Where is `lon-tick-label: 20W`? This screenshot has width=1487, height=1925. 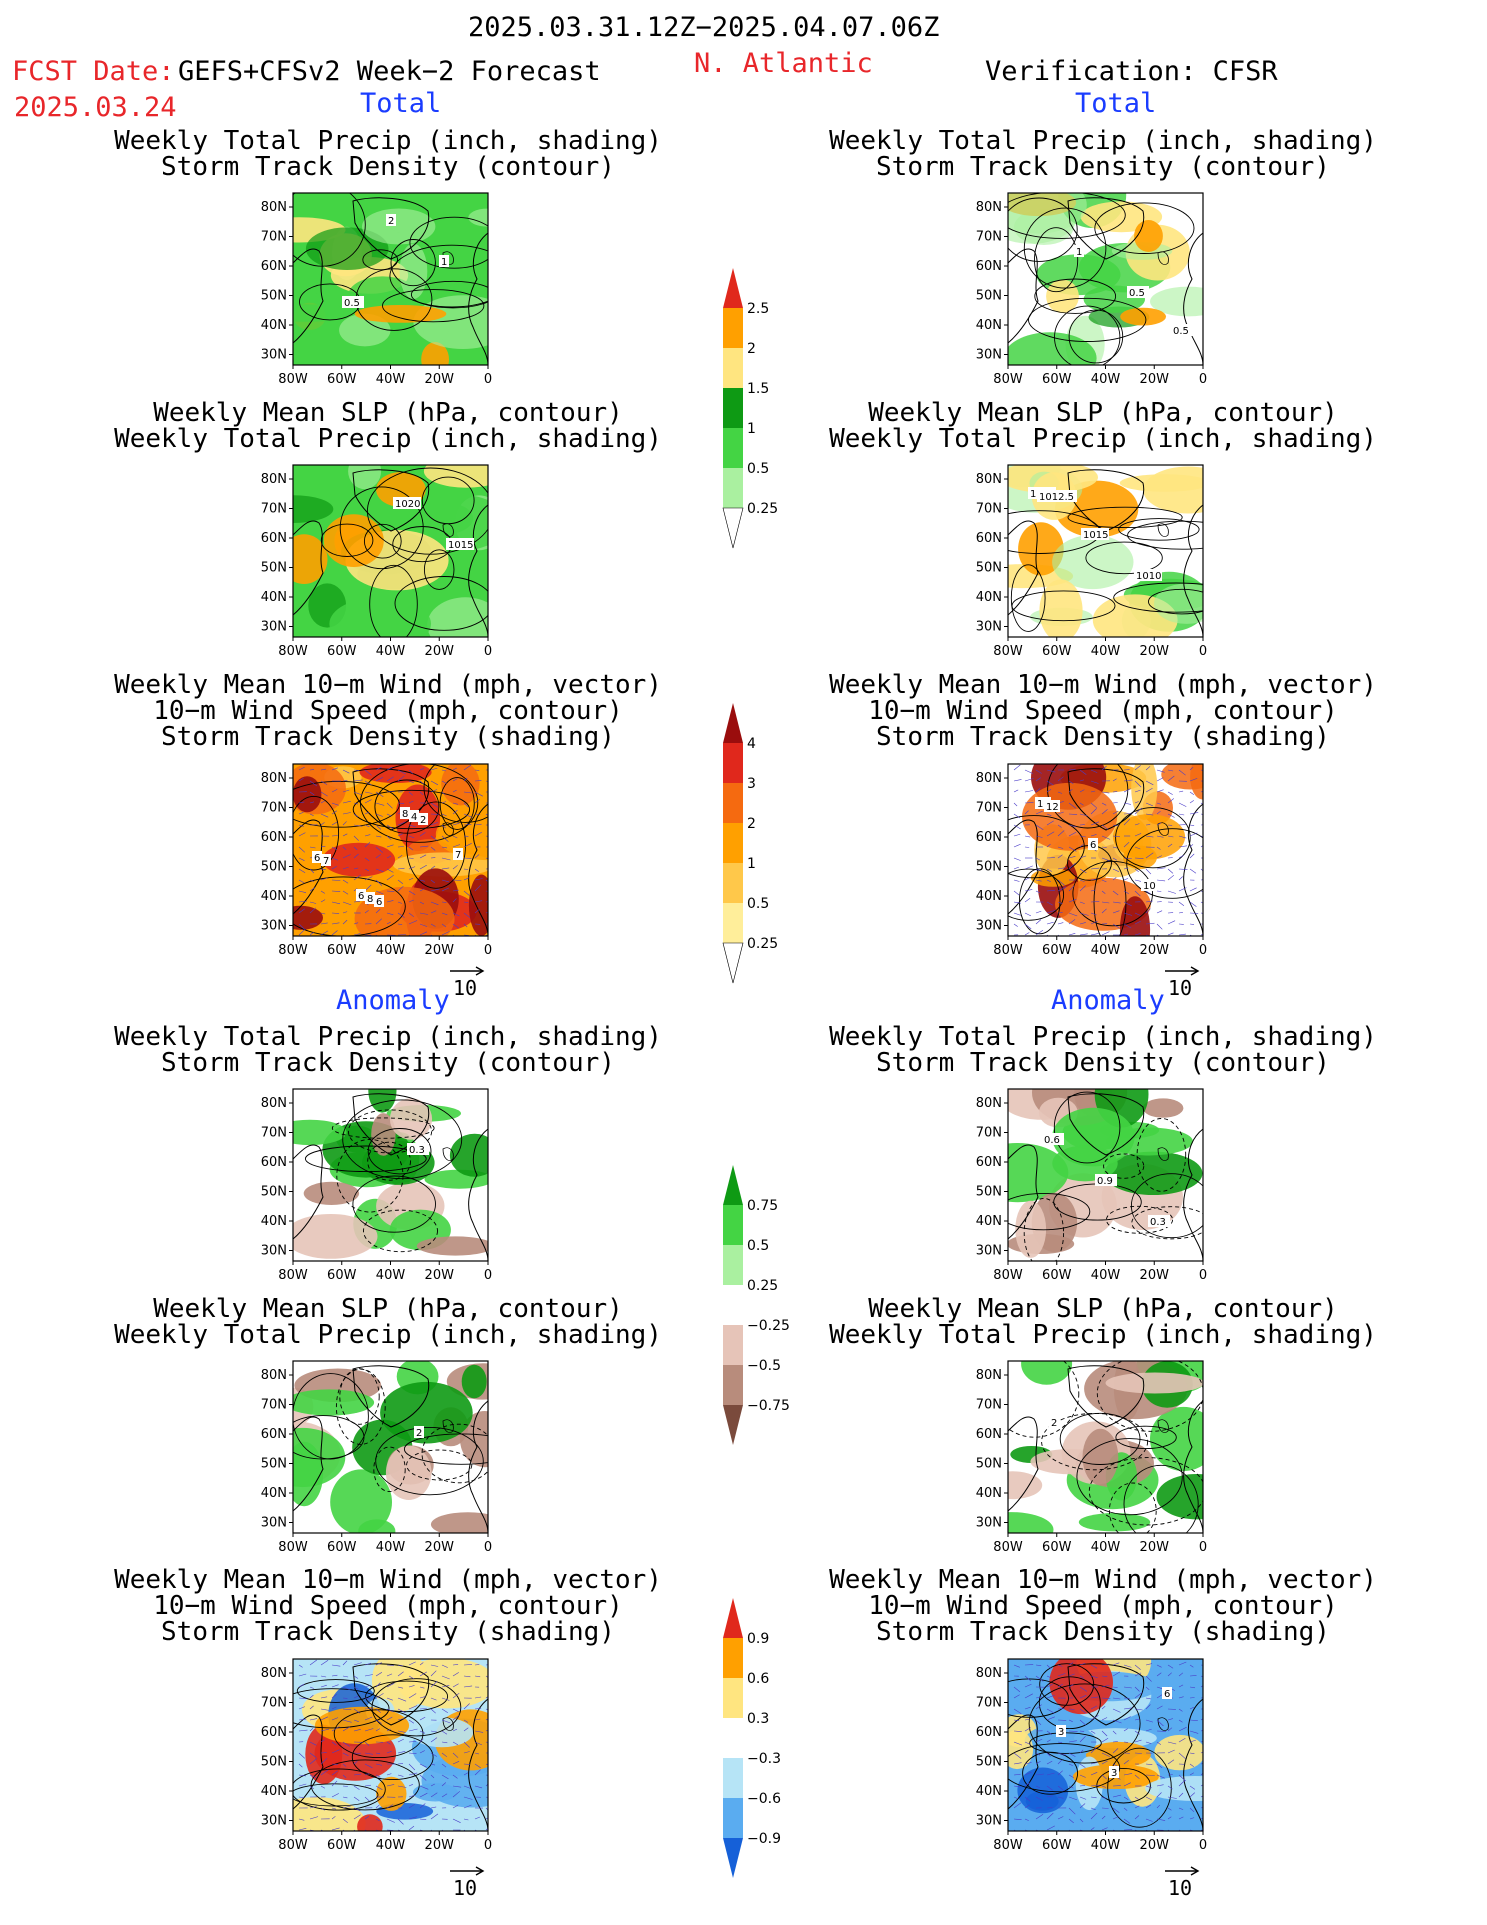 lon-tick-label: 20W is located at coordinates (440, 379).